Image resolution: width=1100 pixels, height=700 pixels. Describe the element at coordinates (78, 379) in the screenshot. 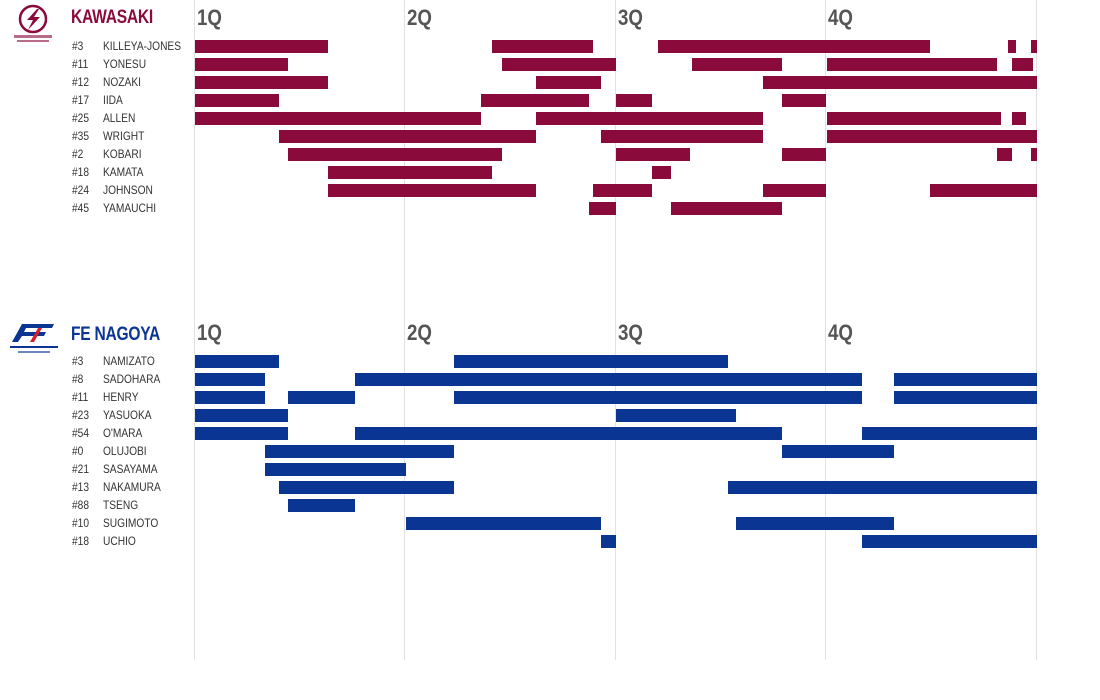

I see `player-number: #8` at that location.